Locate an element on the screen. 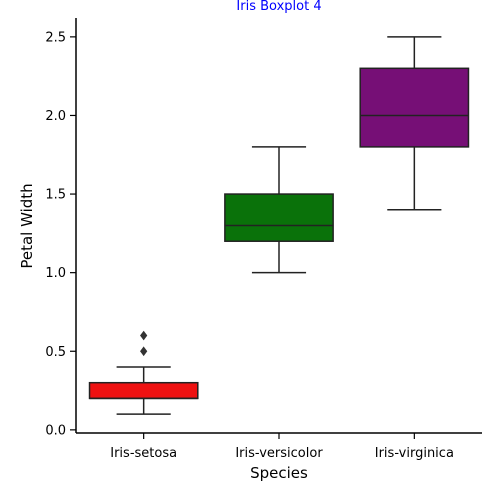  x-tick-label: Iris-versicolor is located at coordinates (279, 453).